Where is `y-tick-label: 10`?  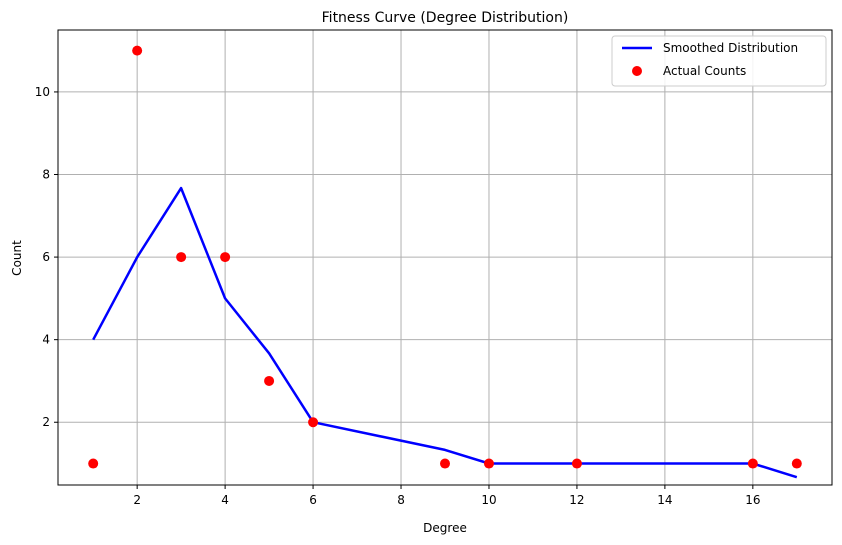
y-tick-label: 10 is located at coordinates (42, 92).